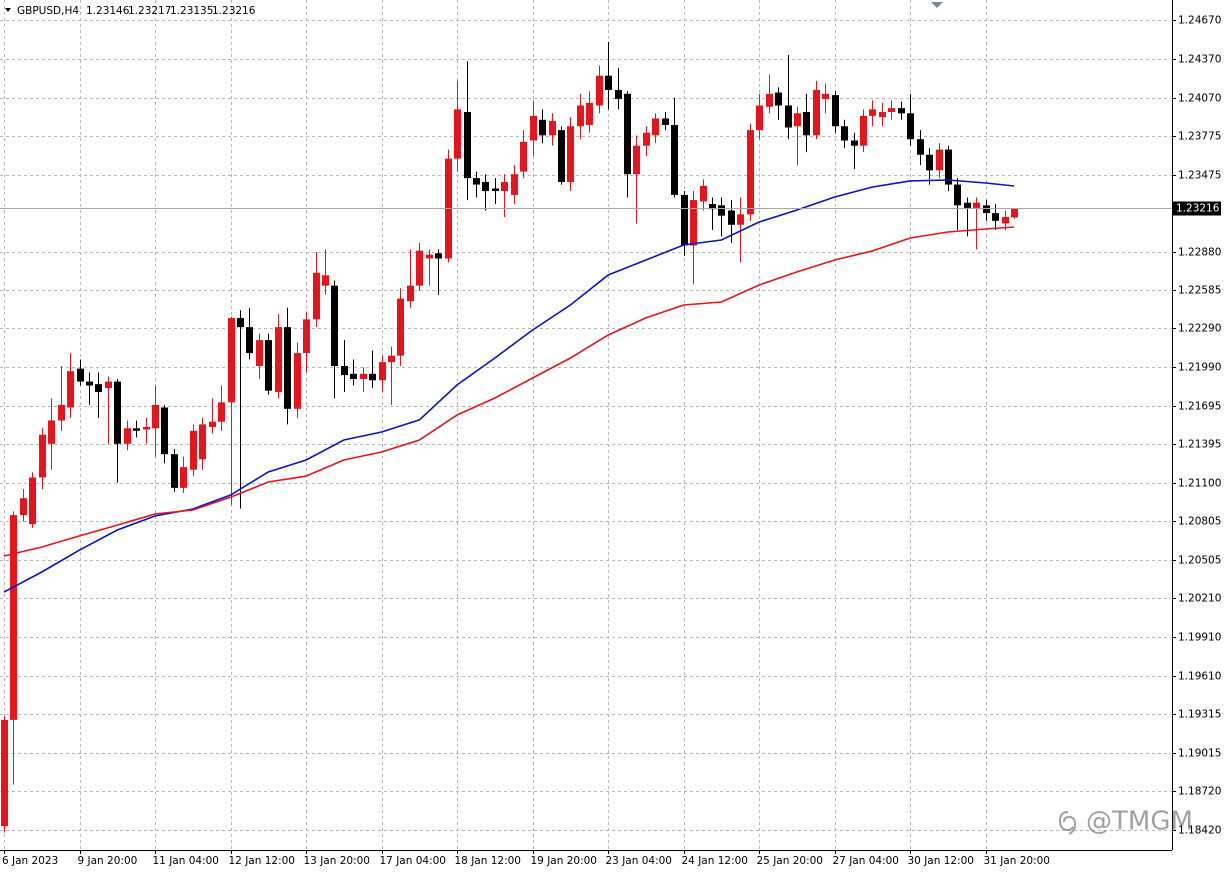  What do you see at coordinates (1199, 21) in the screenshot?
I see `y-tick-label: 1.24670` at bounding box center [1199, 21].